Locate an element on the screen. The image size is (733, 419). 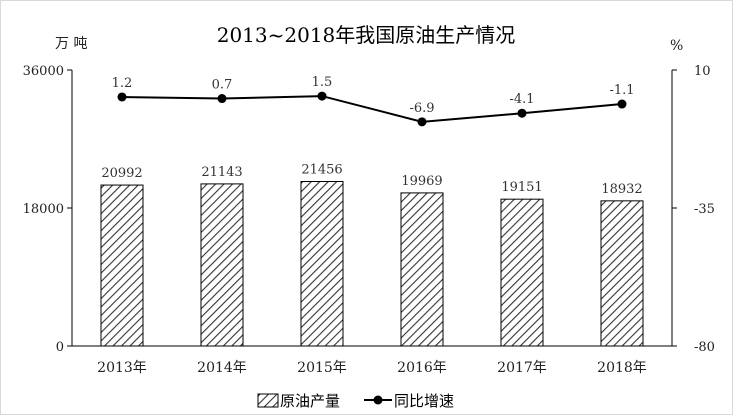
line-series is located at coordinates (372, 109).